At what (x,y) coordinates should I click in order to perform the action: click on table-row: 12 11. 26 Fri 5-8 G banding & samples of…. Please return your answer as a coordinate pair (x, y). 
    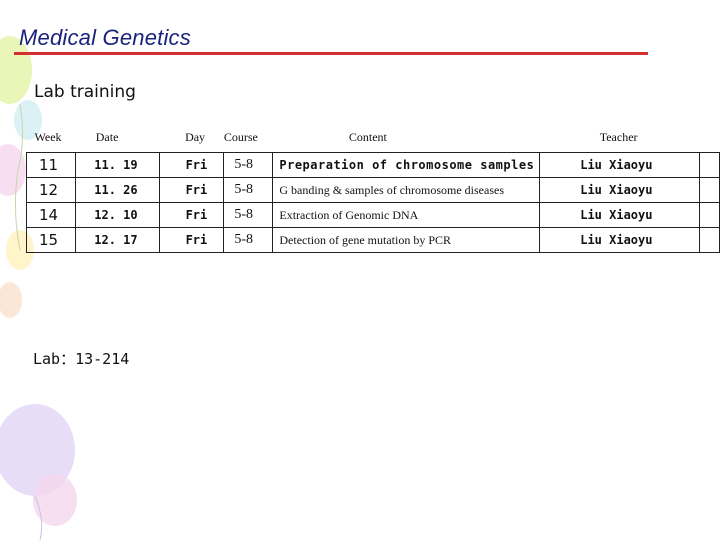
    Looking at the image, I should click on (372, 190).